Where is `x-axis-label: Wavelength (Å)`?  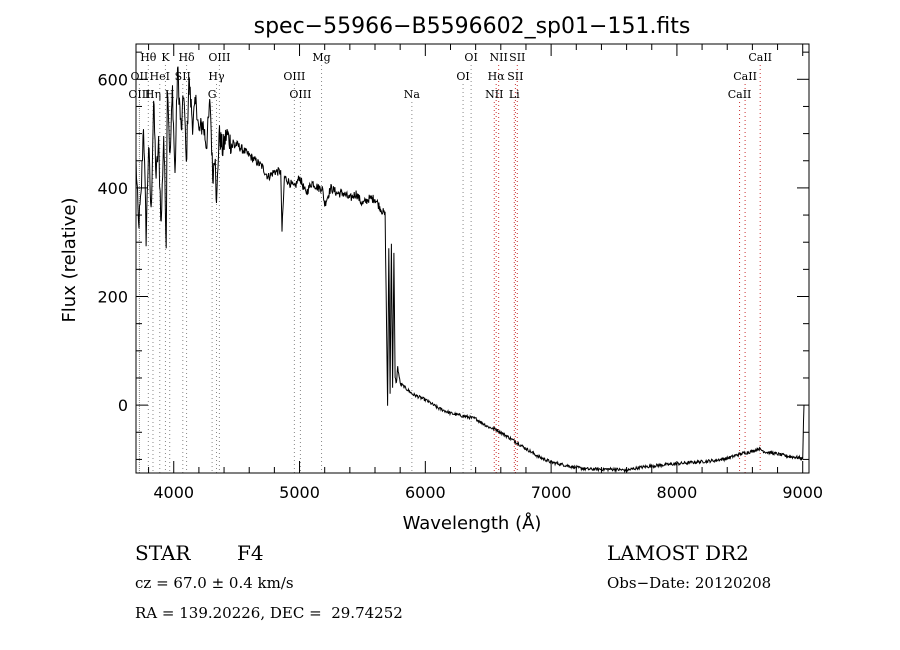
x-axis-label: Wavelength (Å) is located at coordinates (472, 523).